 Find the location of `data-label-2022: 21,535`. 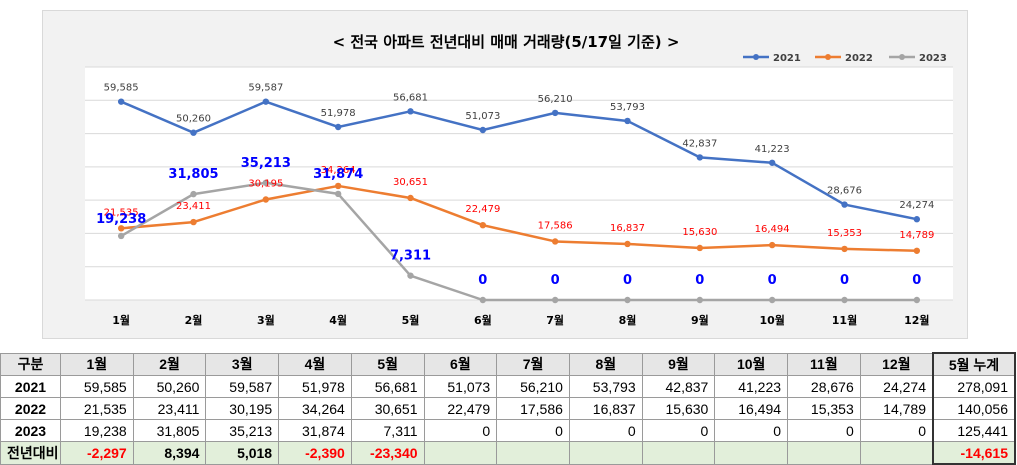

data-label-2022: 21,535 is located at coordinates (121, 212).